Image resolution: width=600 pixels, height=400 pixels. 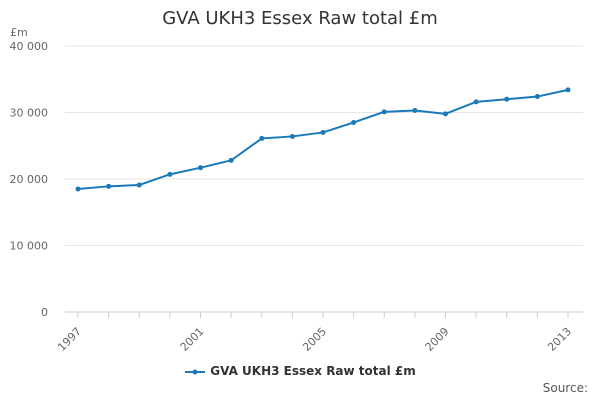 What do you see at coordinates (29, 46) in the screenshot?
I see `y-tick-label: 40 000` at bounding box center [29, 46].